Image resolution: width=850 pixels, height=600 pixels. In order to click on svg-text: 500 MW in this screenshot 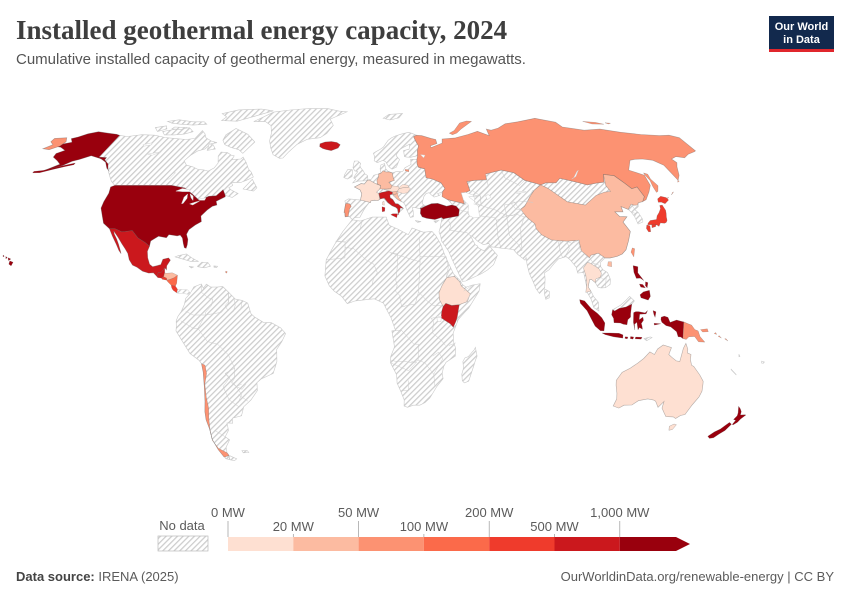, I will do `click(554, 526)`.